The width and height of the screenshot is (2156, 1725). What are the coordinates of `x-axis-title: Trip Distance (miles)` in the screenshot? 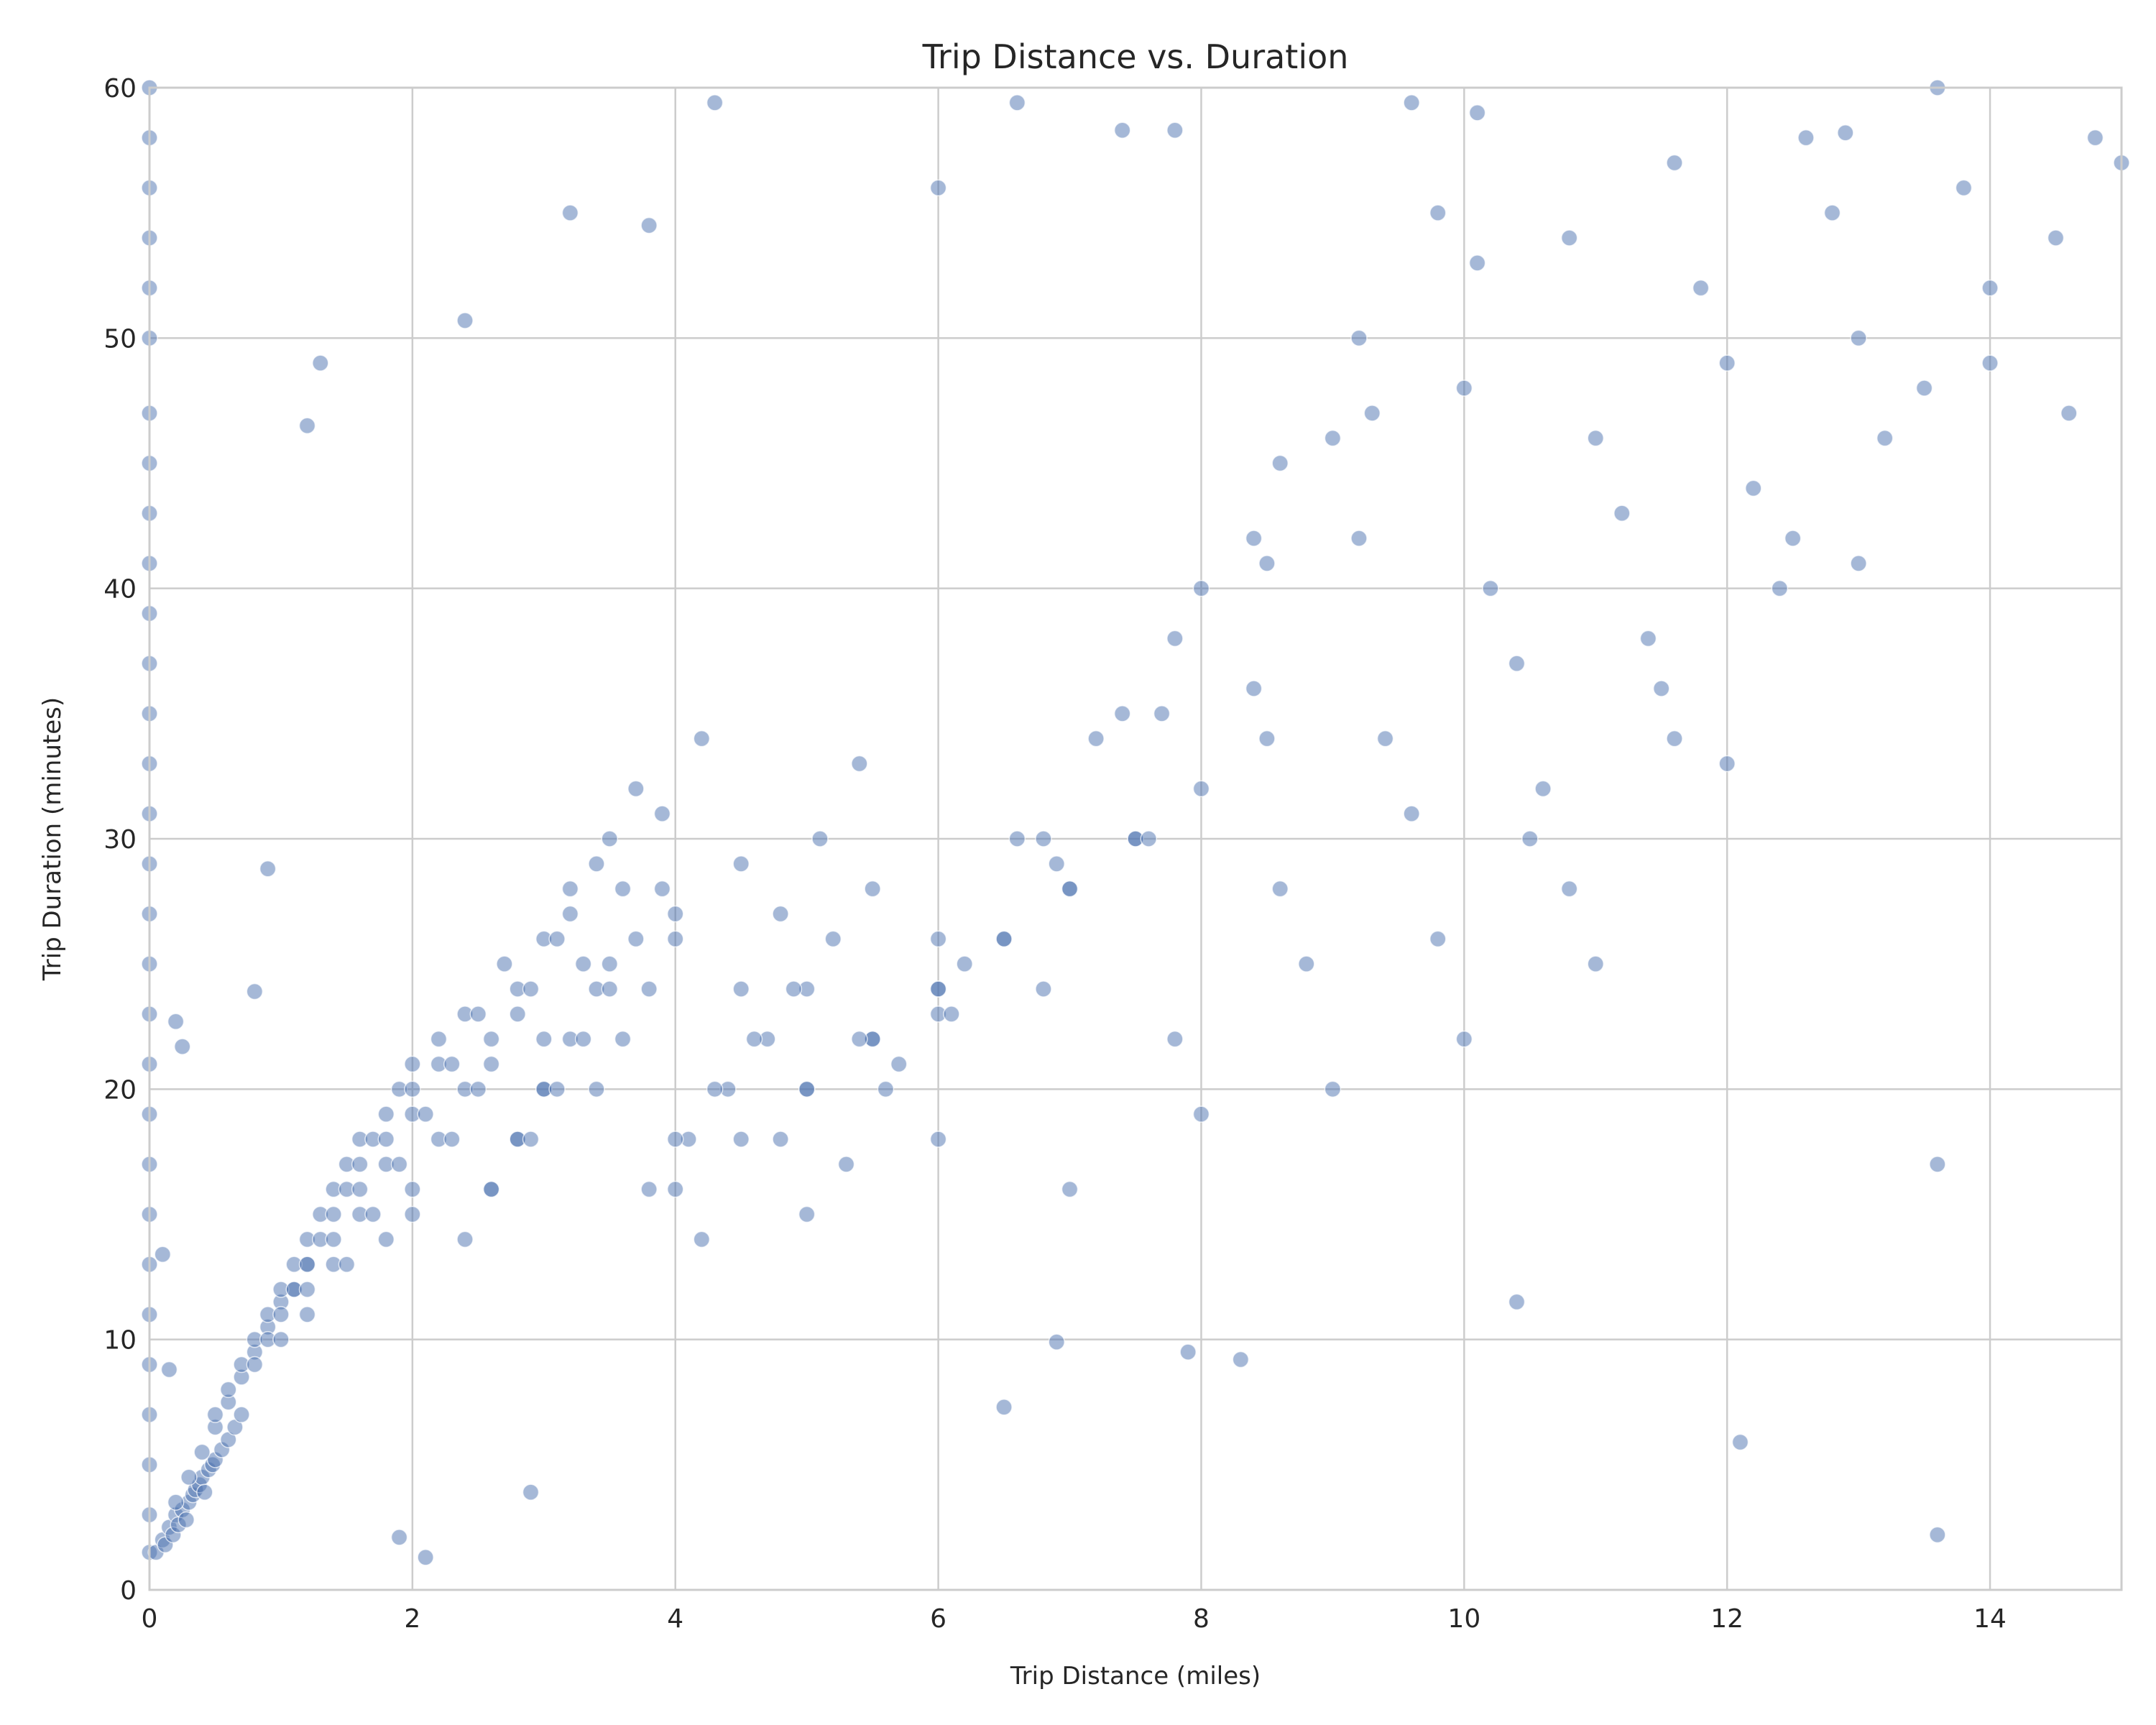 It's located at (1136, 1676).